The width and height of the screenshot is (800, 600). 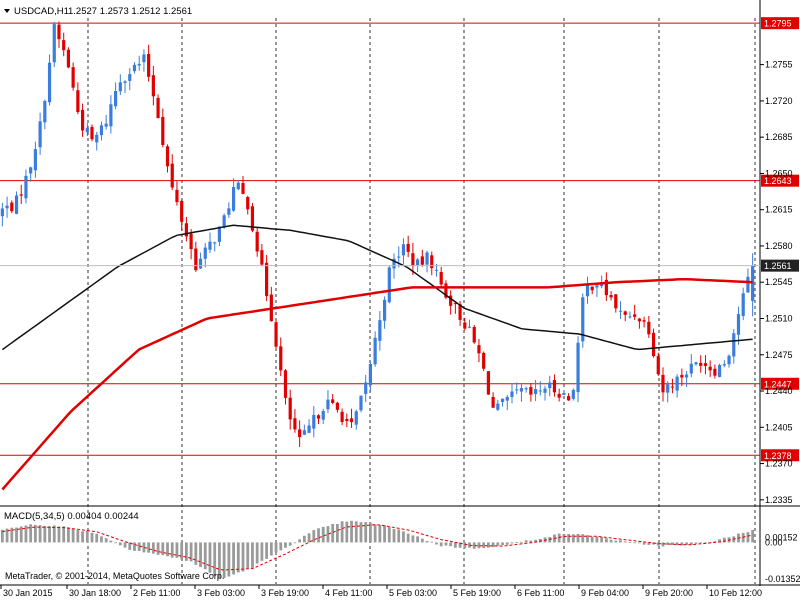 I want to click on price-tick-label: 1.2685, so click(x=779, y=137).